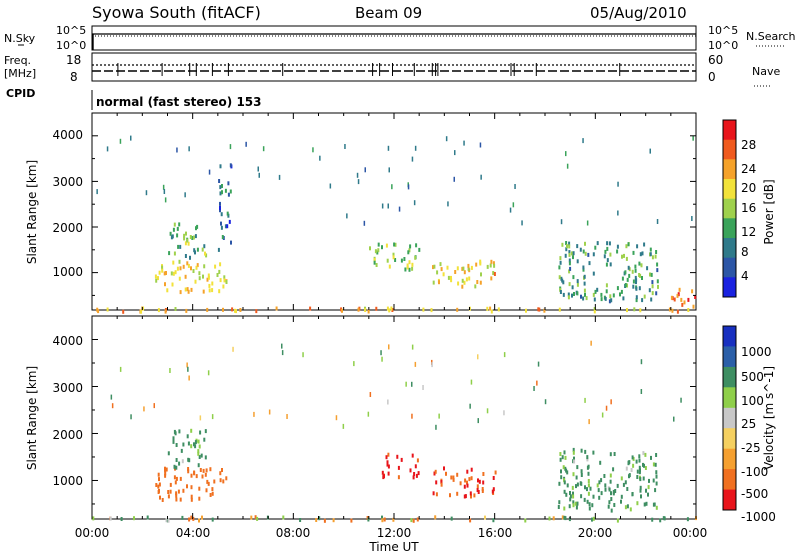  I want to click on power-colorbar-frame, so click(729, 208).